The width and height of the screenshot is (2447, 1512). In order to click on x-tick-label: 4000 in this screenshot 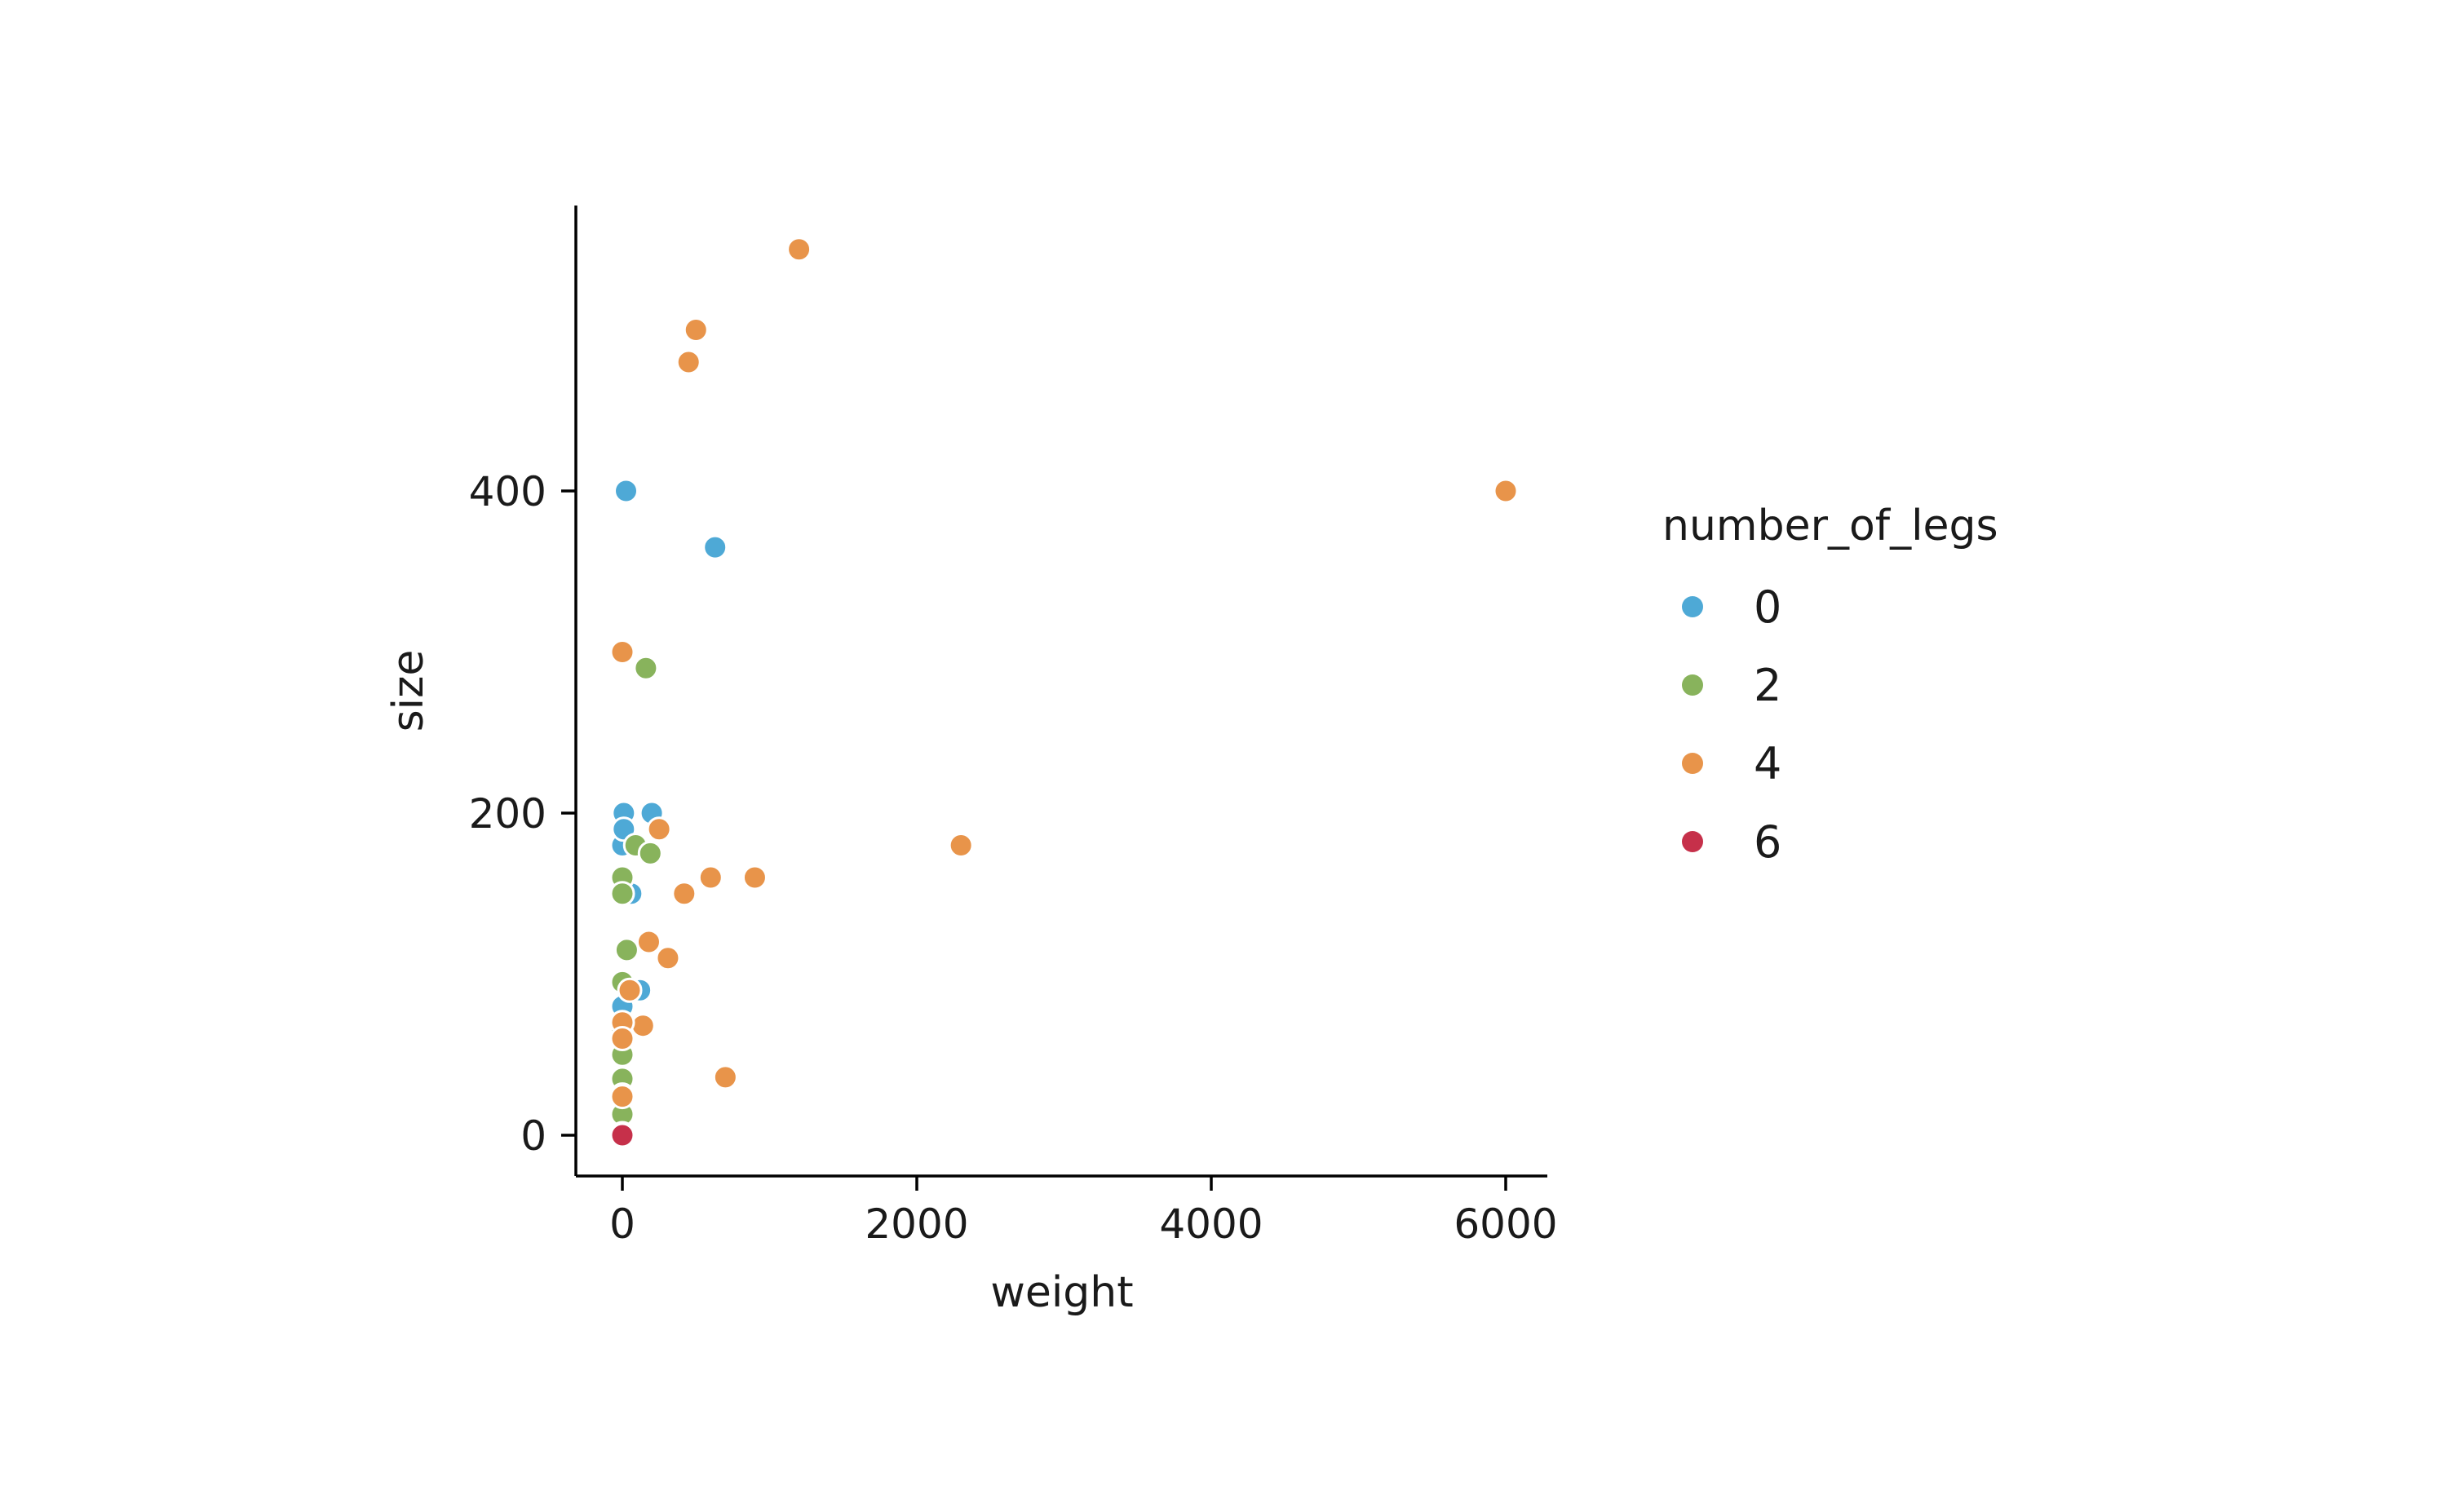, I will do `click(1211, 1224)`.